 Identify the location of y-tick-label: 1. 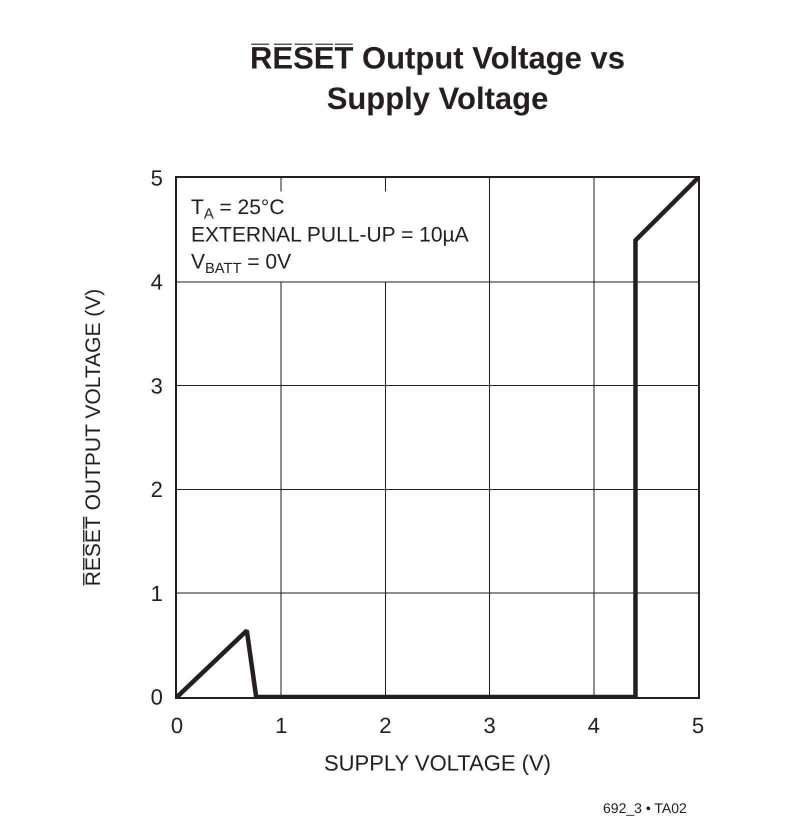
(156, 593).